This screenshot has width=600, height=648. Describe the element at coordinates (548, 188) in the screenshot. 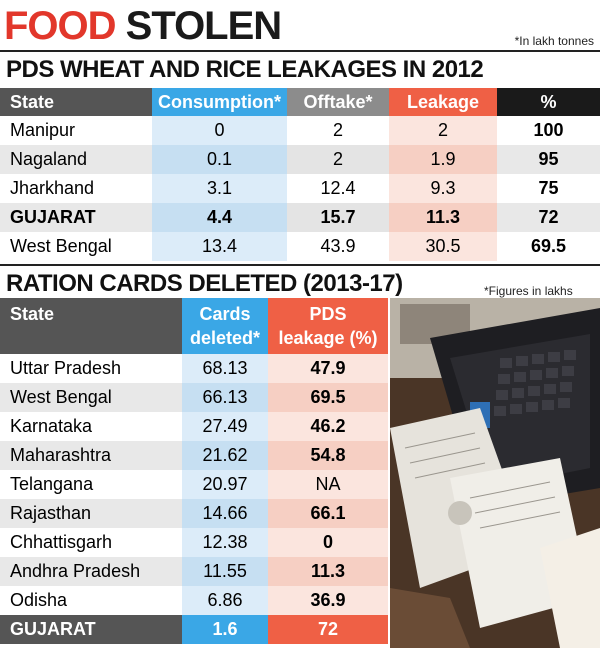

I see `cell-pct: 75` at that location.